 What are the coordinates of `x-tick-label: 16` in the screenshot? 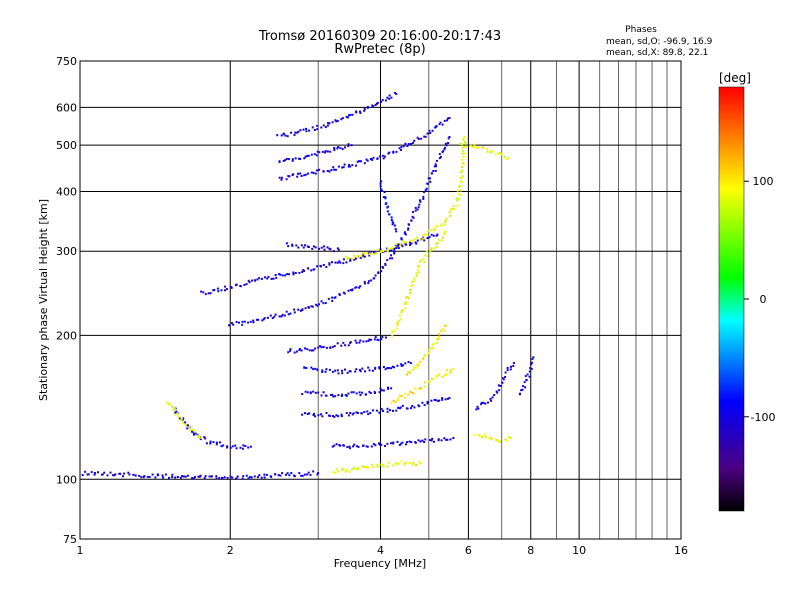 It's located at (681, 550).